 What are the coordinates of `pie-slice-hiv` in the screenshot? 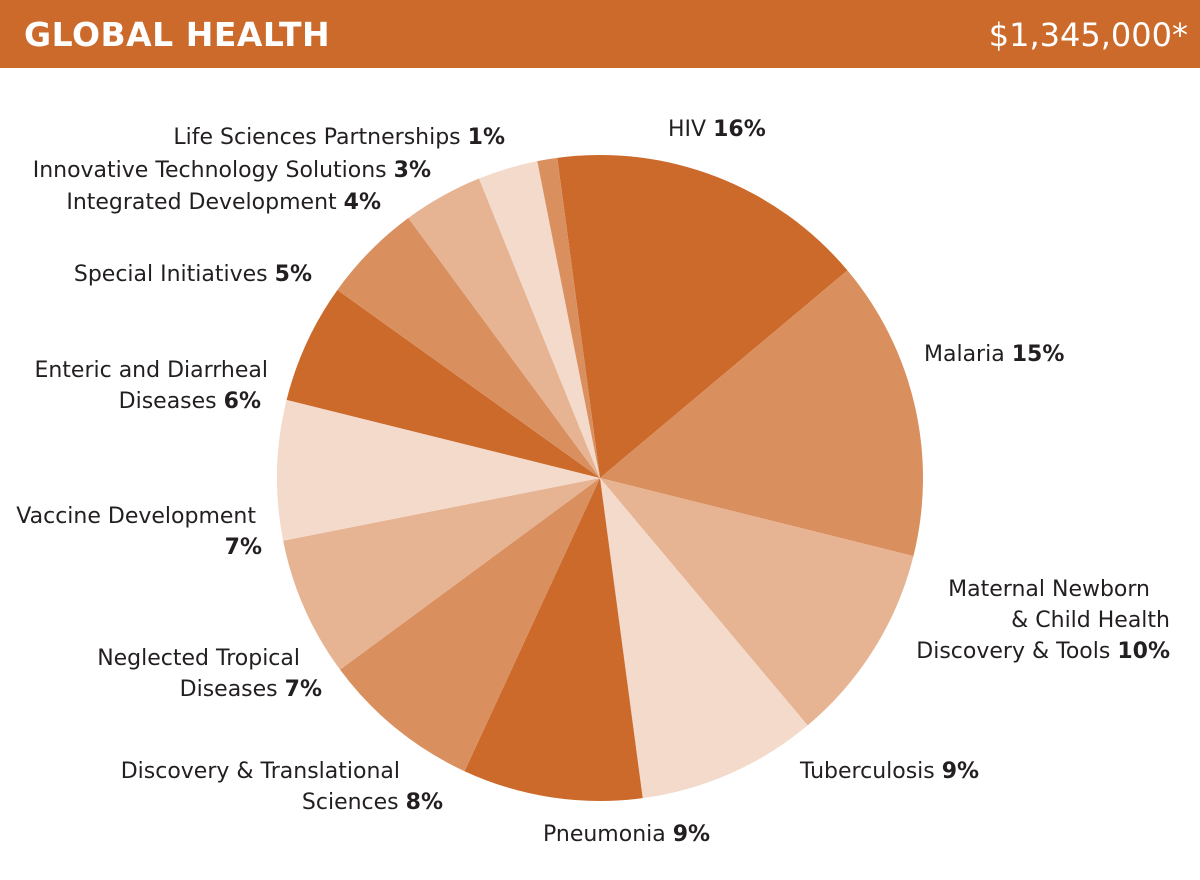 It's located at (702, 316).